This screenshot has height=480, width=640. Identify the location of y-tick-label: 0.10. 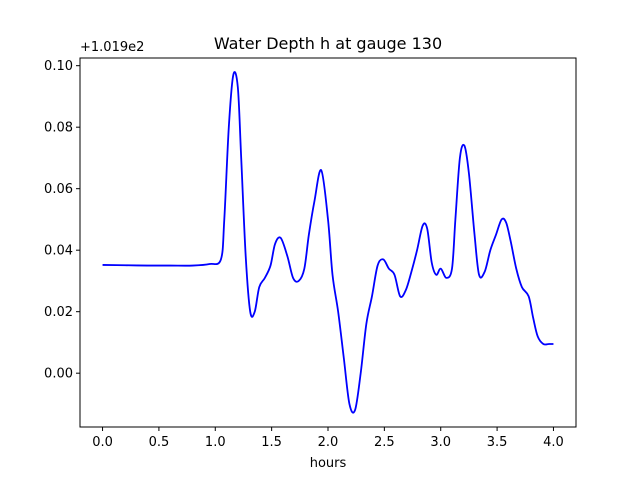
(58, 66).